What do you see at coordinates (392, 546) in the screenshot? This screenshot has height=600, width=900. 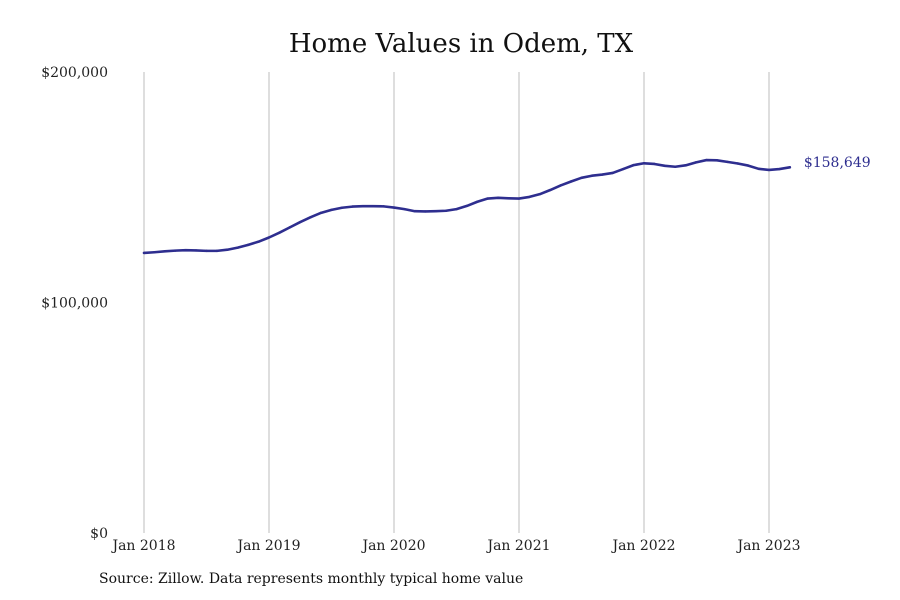 I see `x-tick-label: Jan 2020` at bounding box center [392, 546].